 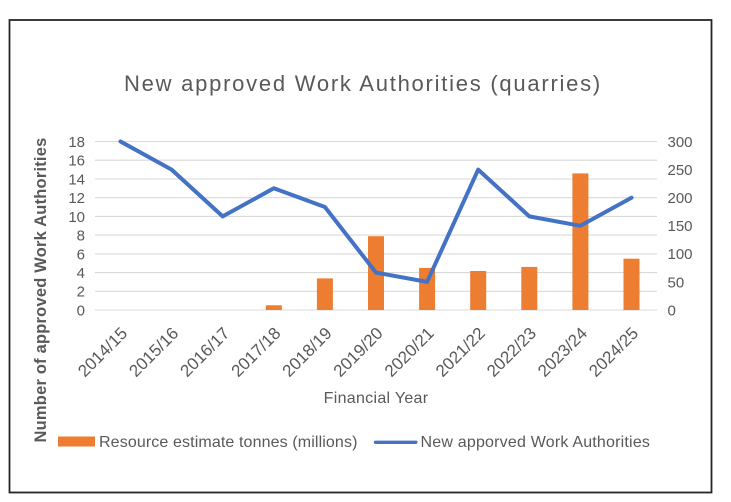 What do you see at coordinates (680, 142) in the screenshot?
I see `svg-text: 300` at bounding box center [680, 142].